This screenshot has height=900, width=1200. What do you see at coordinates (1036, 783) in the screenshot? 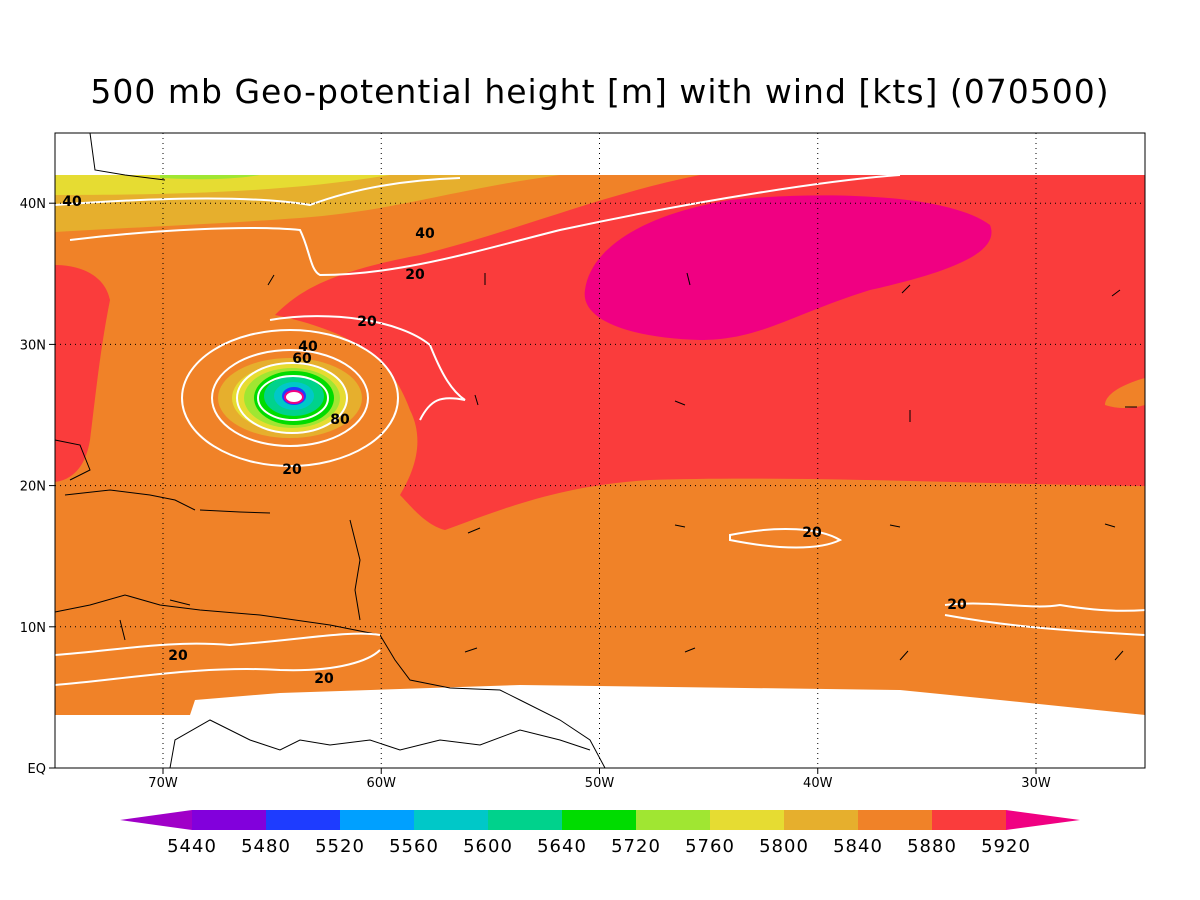
I see `lon-label: 30W` at bounding box center [1036, 783].